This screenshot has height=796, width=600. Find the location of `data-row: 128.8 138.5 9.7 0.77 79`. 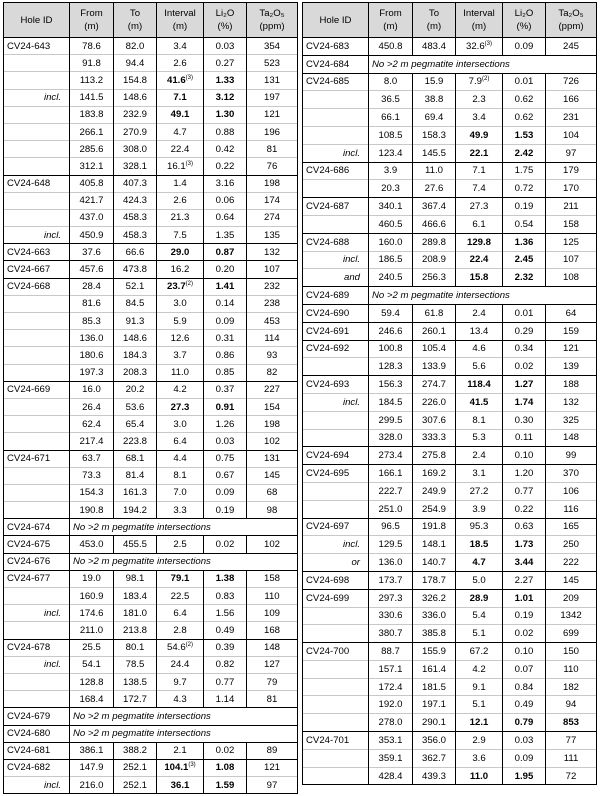

data-row: 128.8 138.5 9.7 0.77 79 is located at coordinates (150, 681).